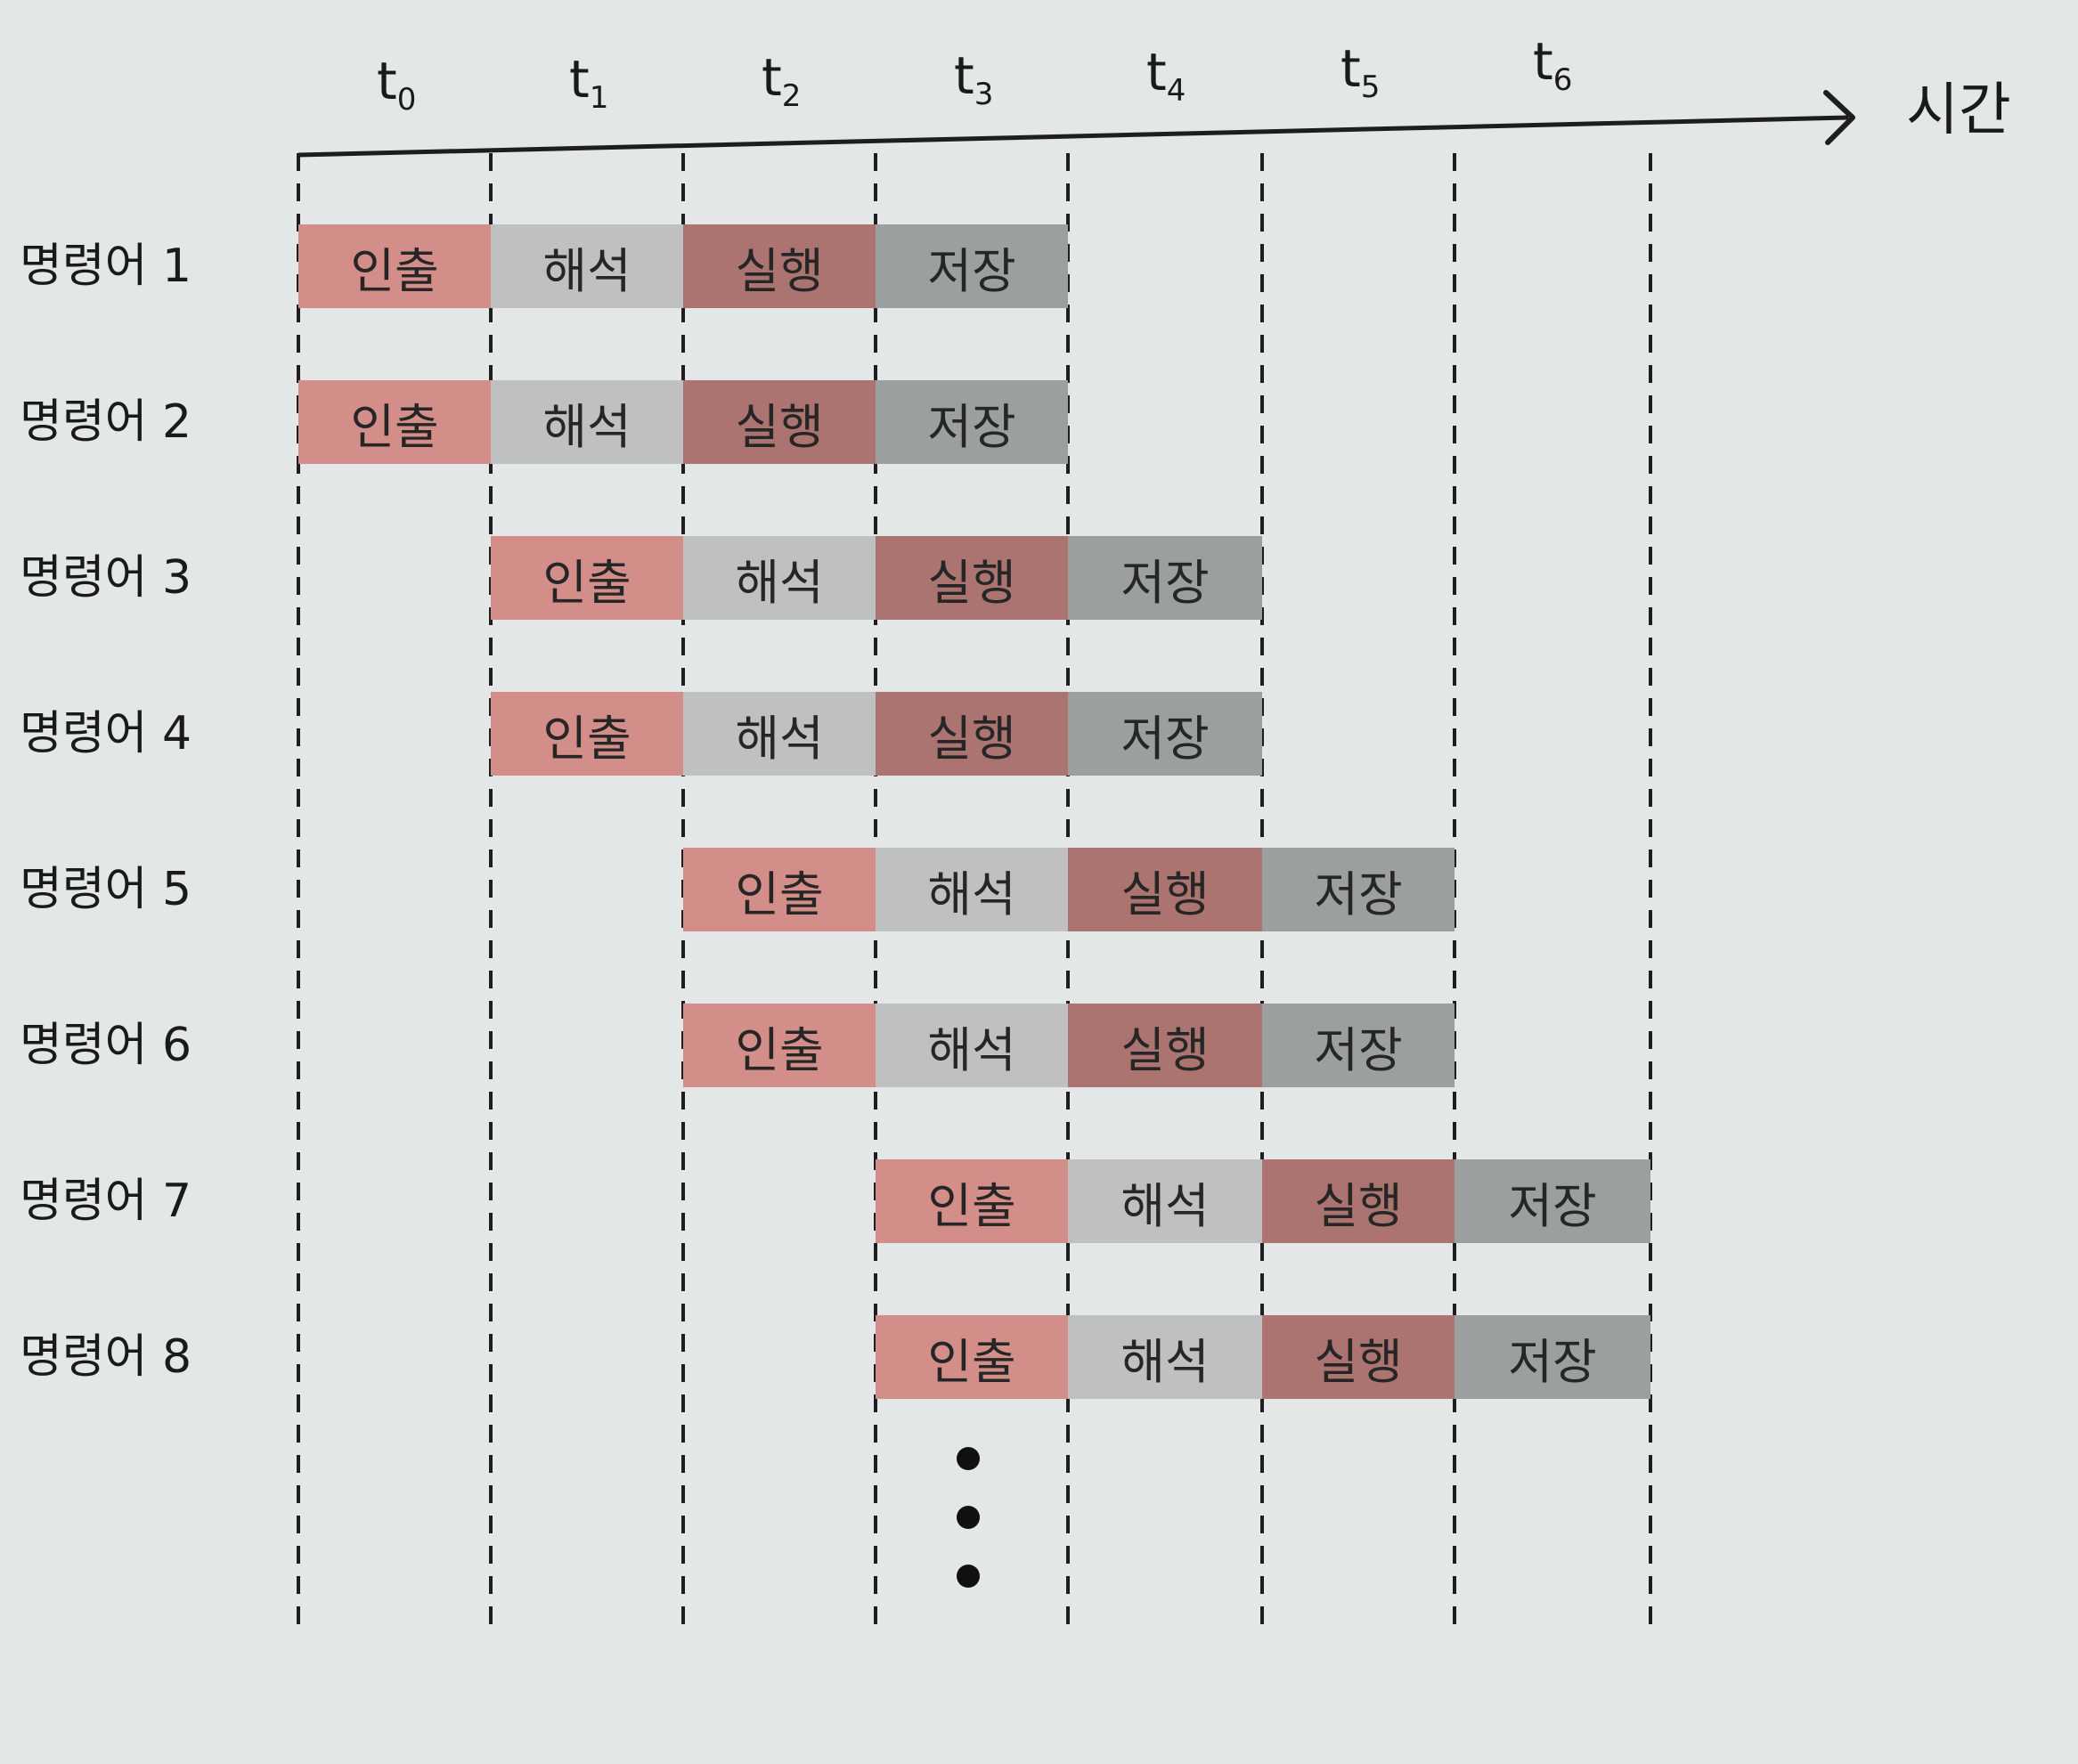  Describe the element at coordinates (106, 889) in the screenshot. I see `instruction-label: 명령어 5` at that location.